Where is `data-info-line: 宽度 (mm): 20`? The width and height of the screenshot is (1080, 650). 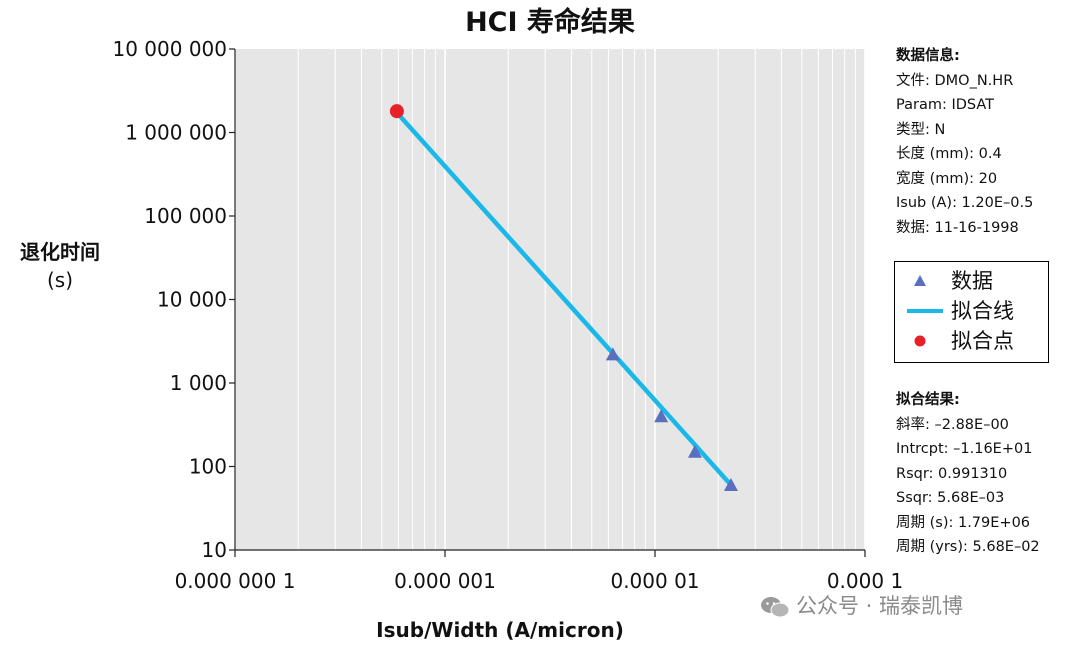 data-info-line: 宽度 (mm): 20 is located at coordinates (947, 178).